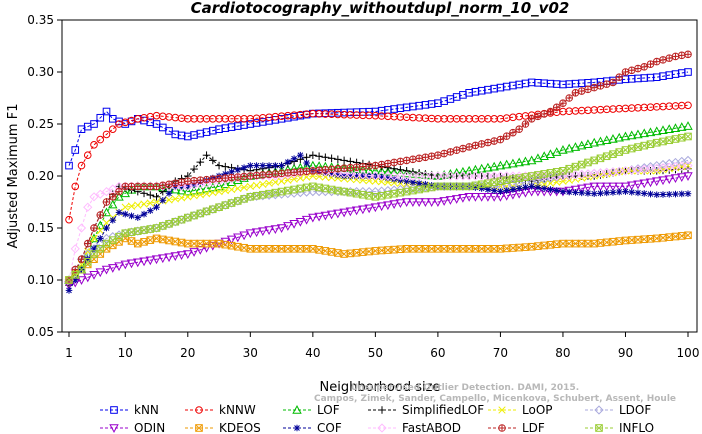  What do you see at coordinates (562, 353) in the screenshot?
I see `x-tick-label: 80` at bounding box center [562, 353].